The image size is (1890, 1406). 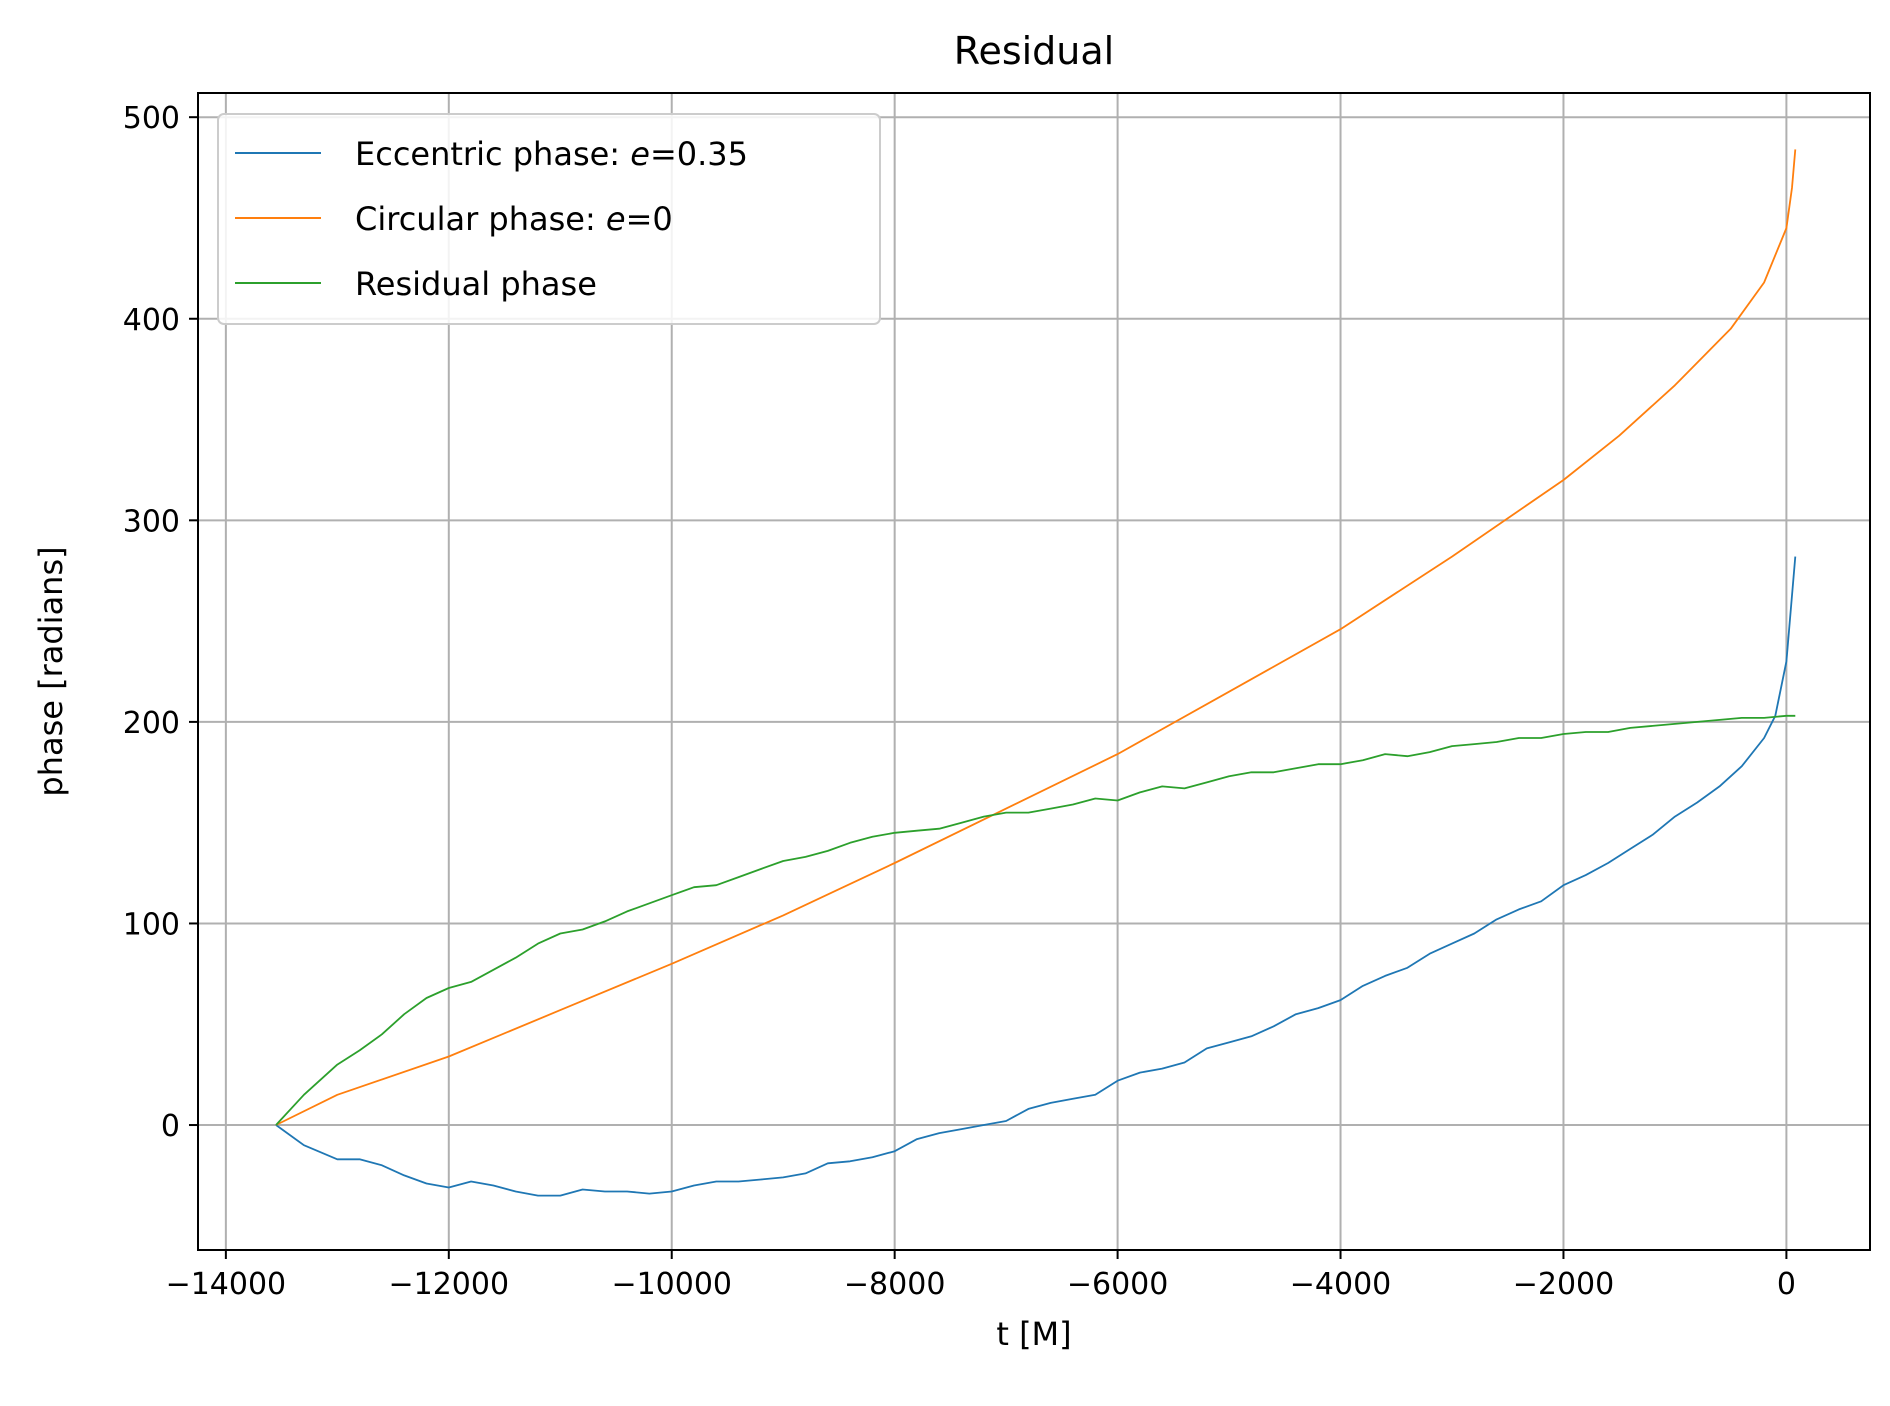 What do you see at coordinates (1786, 1284) in the screenshot?
I see `x-tick-label: 0` at bounding box center [1786, 1284].